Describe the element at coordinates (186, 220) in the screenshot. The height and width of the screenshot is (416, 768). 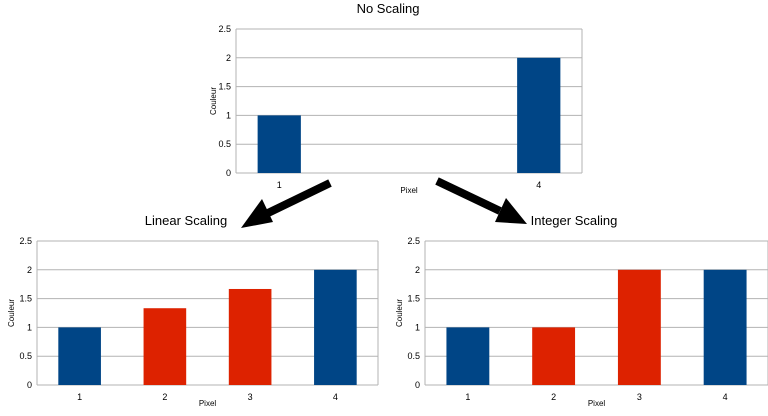
I see `chart-title: Linear Scaling` at that location.